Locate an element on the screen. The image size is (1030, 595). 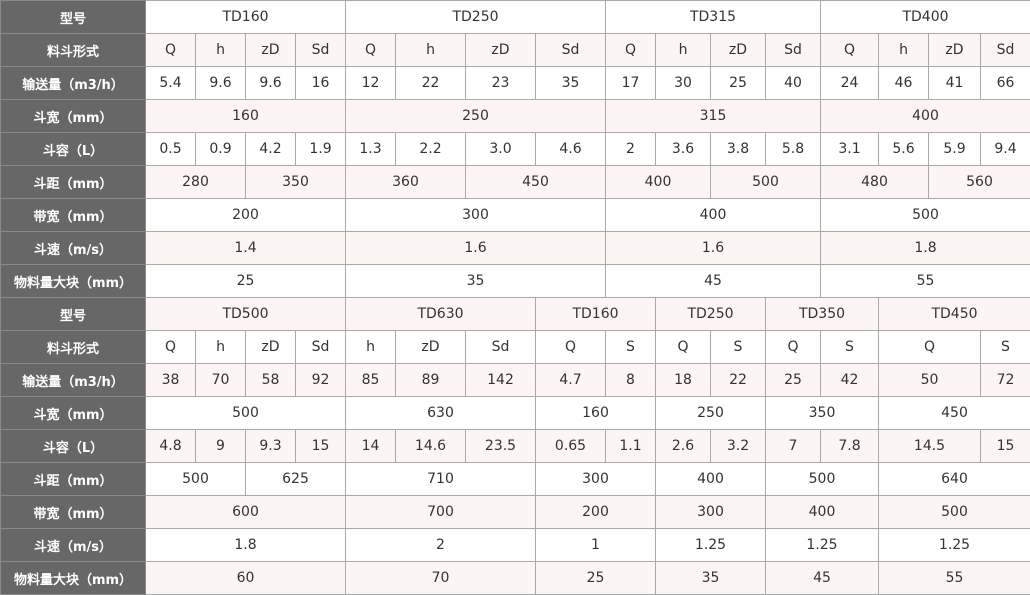
row-header: 斗宽（mm） is located at coordinates (73, 413).